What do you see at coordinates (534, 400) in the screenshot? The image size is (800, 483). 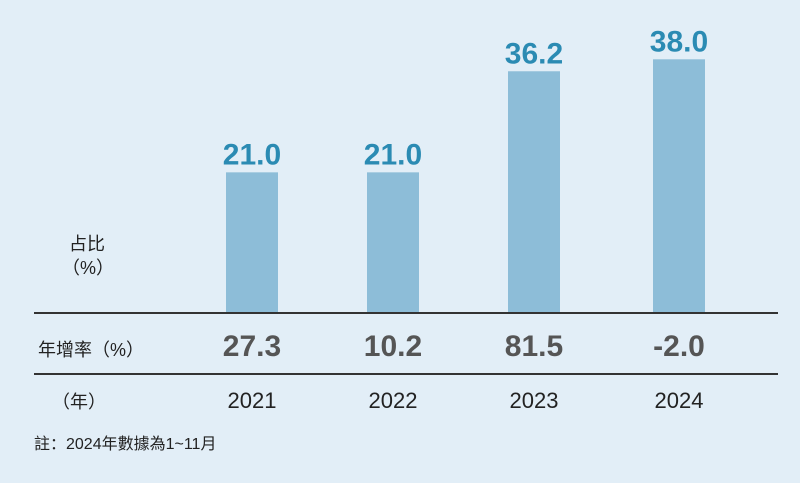 I see `year-tick-2023: 2023` at bounding box center [534, 400].